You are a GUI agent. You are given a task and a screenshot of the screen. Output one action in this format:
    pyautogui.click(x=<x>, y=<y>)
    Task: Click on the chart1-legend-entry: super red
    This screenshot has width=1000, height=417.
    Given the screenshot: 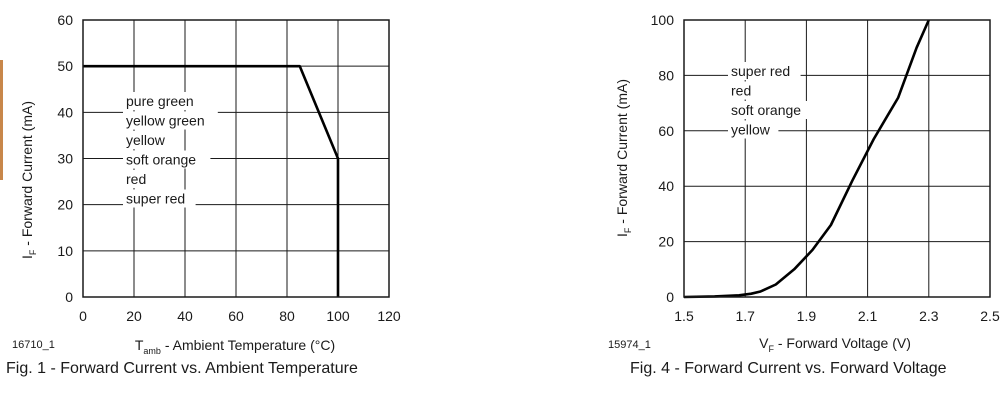 What is the action you would take?
    pyautogui.click(x=155, y=199)
    